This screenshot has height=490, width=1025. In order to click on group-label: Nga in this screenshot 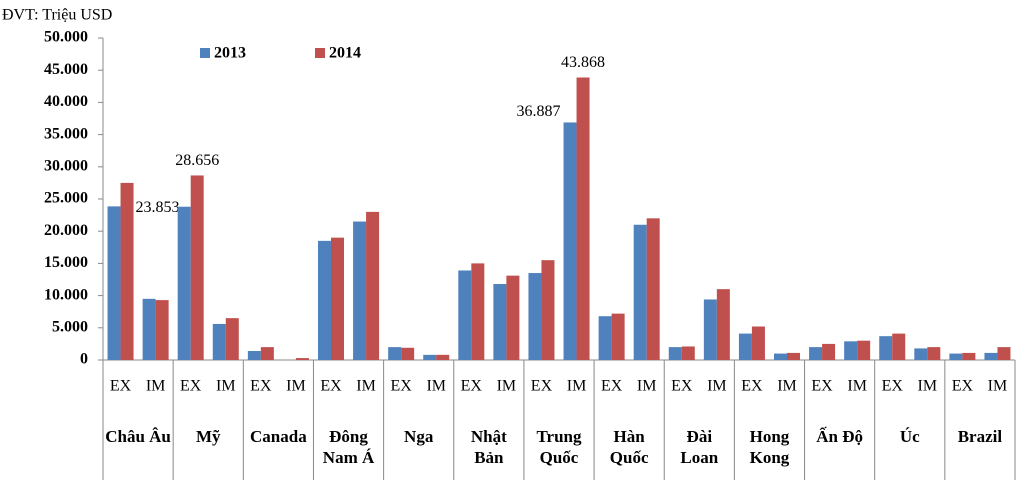, I will do `click(419, 436)`.